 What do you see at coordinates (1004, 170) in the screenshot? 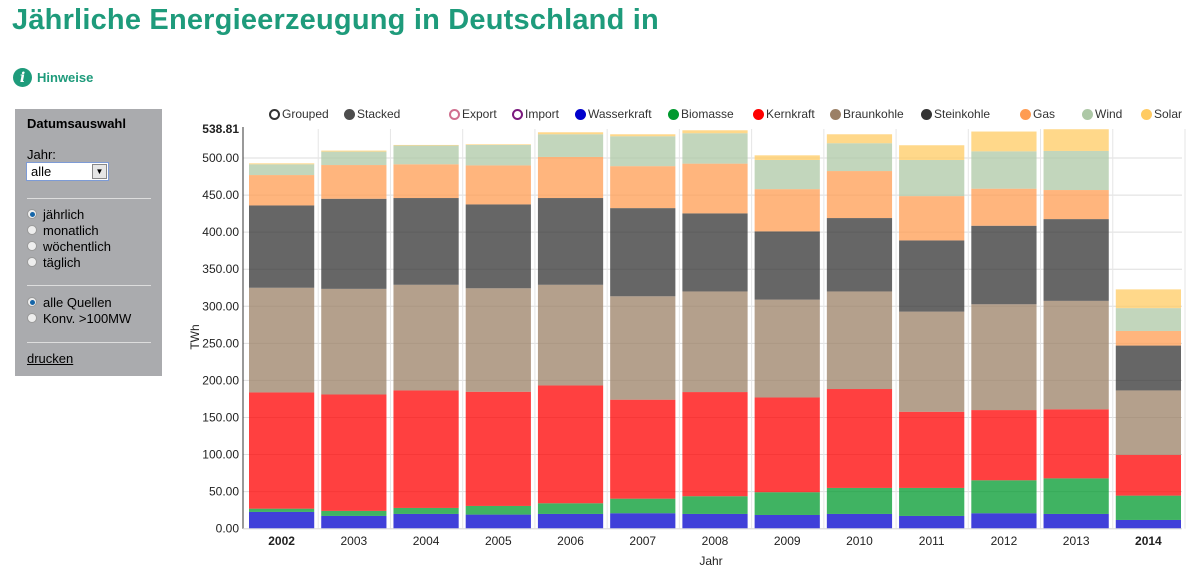
I see `bar-segment-wind-2012` at bounding box center [1004, 170].